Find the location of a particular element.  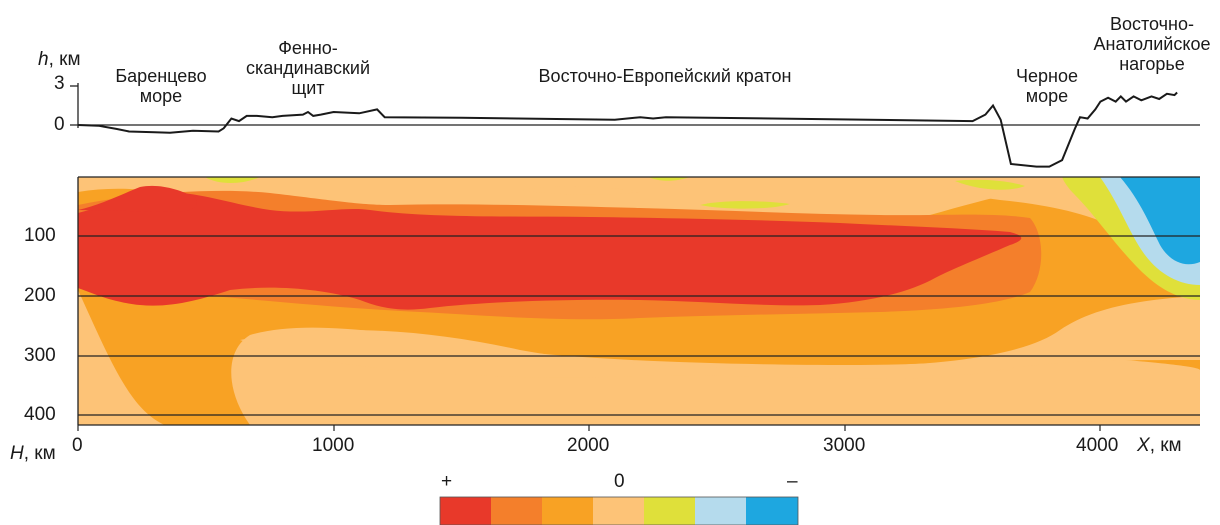

region-label-black-sea: Черное море is located at coordinates (1047, 86).